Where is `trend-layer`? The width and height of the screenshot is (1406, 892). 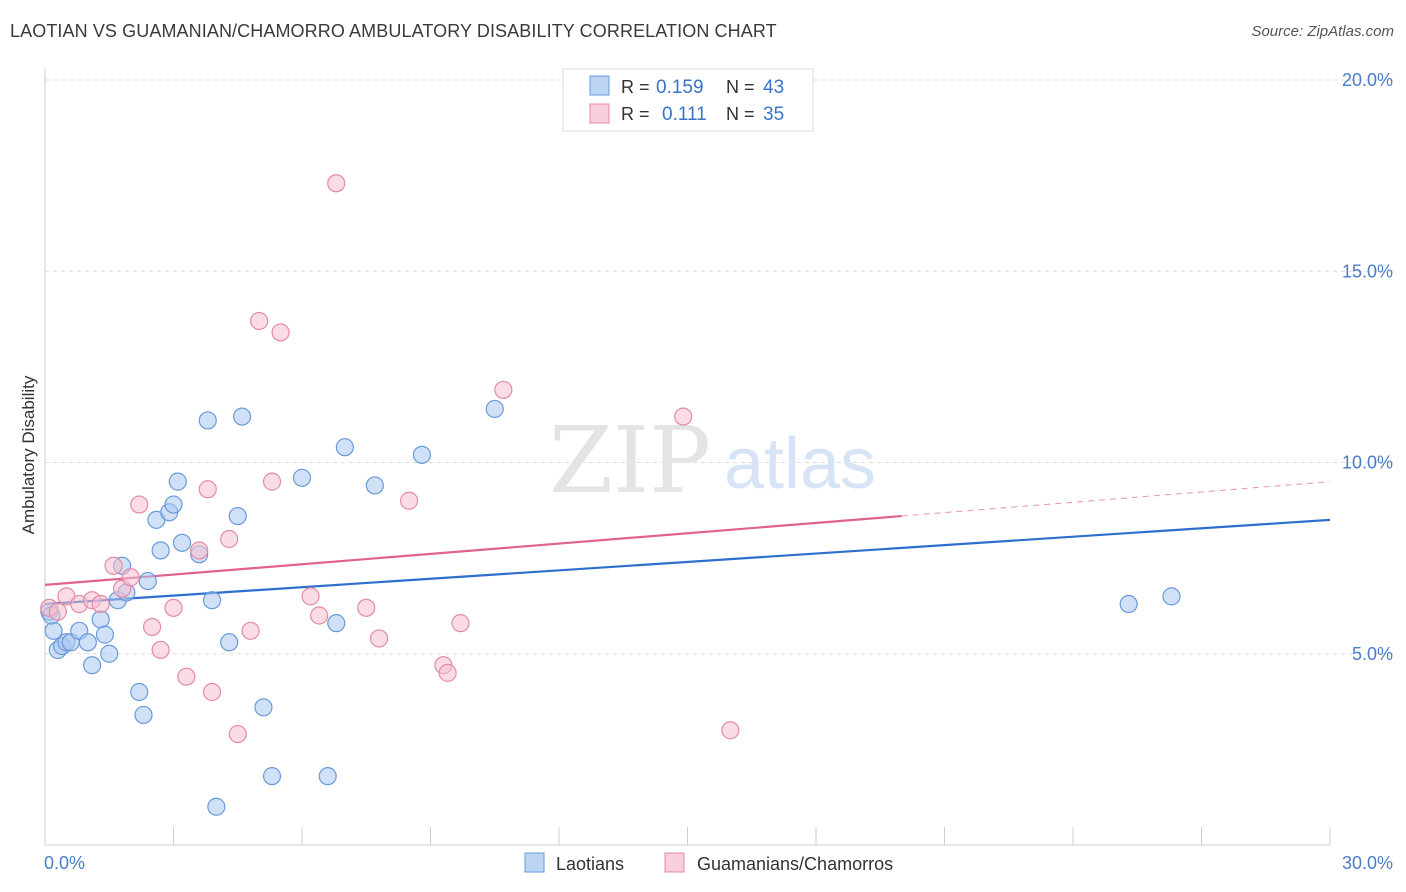 trend-layer is located at coordinates (687, 543).